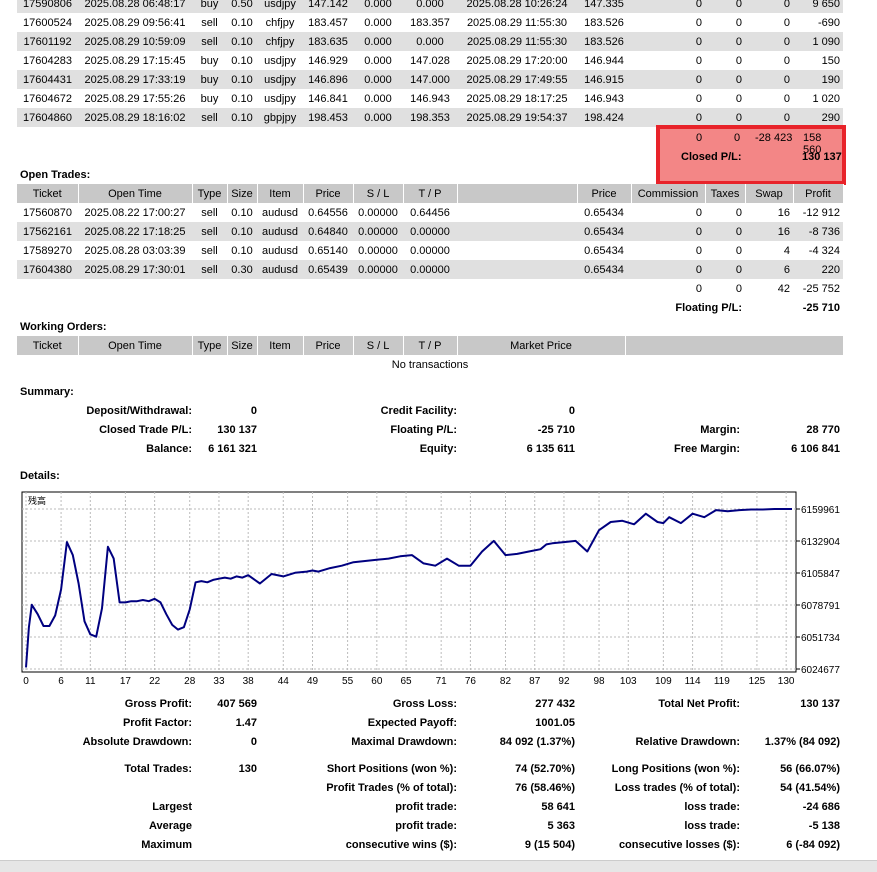  What do you see at coordinates (61, 681) in the screenshot?
I see `x-tick-label: 6` at bounding box center [61, 681].